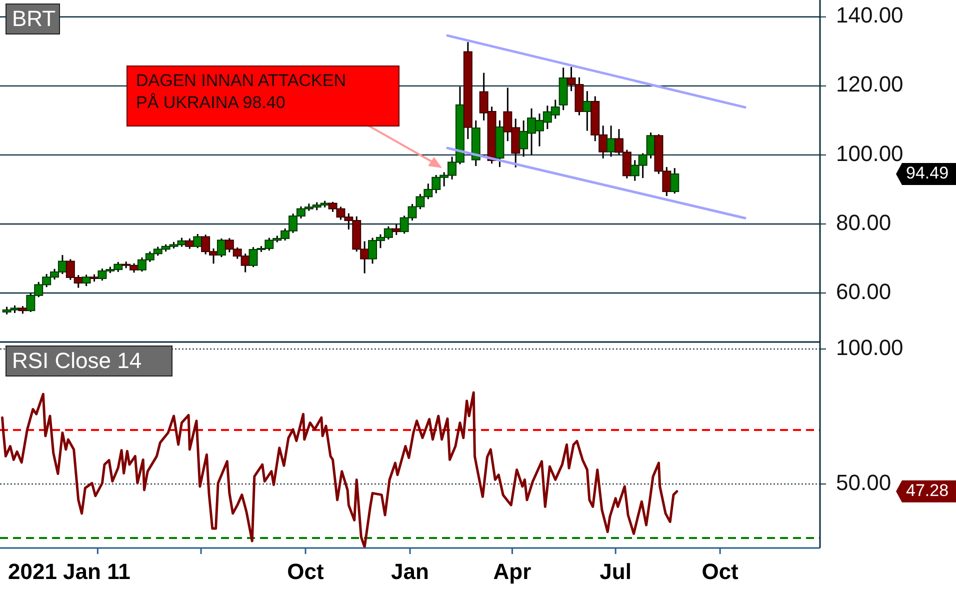  Describe the element at coordinates (241, 91) in the screenshot. I see `annotation: DAGEN INNAN ATTACKEN PÅ UKRAINA 98.40` at that location.